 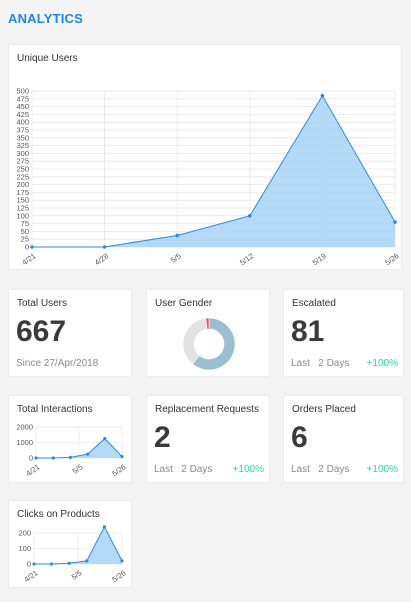 I want to click on y-tick-label: 425, so click(x=22, y=114).